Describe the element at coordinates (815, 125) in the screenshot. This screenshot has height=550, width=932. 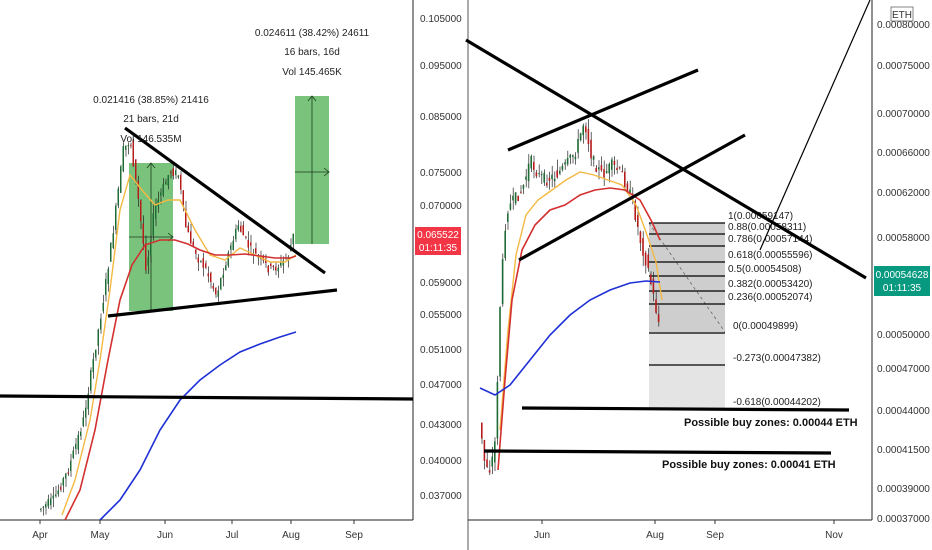
I see `projection-line` at that location.